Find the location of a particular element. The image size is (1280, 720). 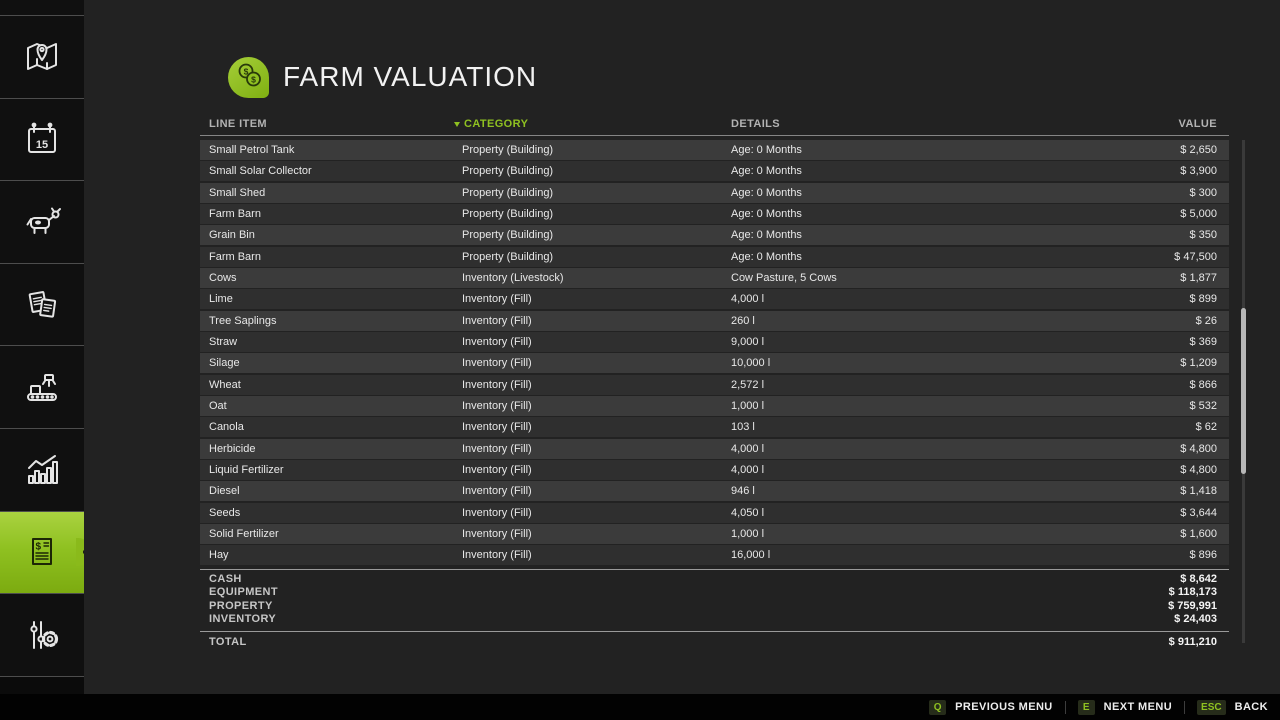

sidebar-item-statistics is located at coordinates (42, 469).